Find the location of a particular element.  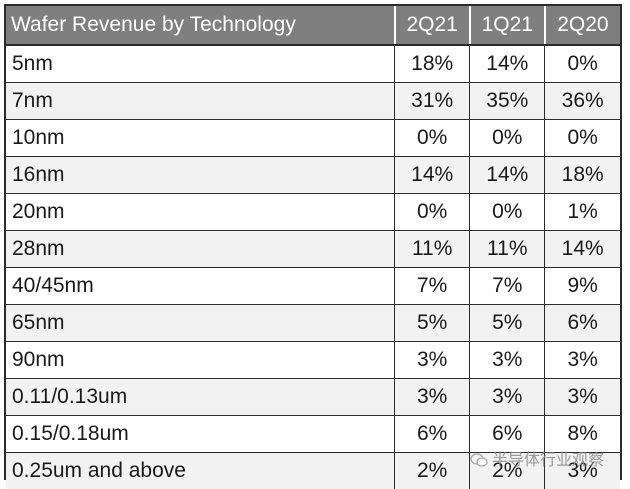

cell-value: 36% is located at coordinates (582, 101).